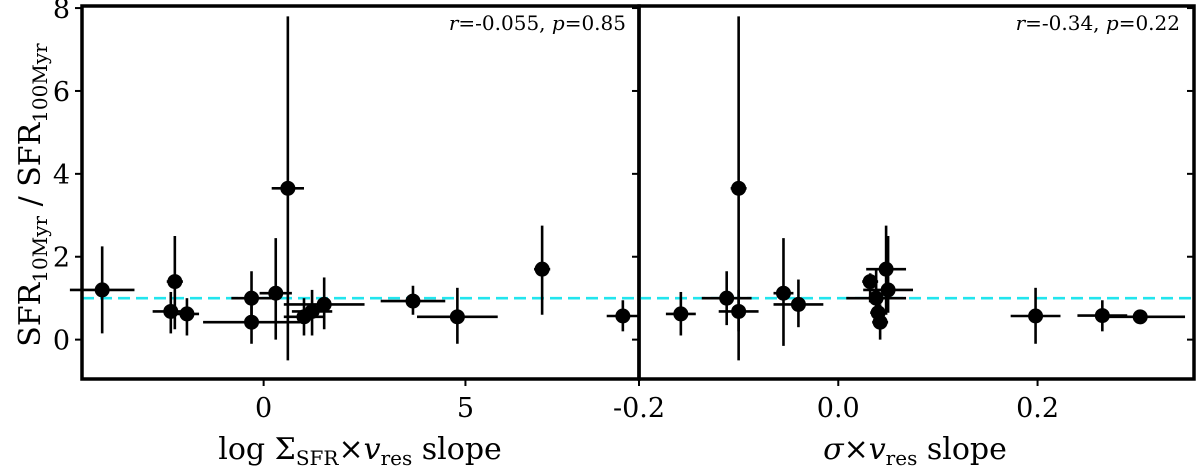 Image resolution: width=1200 pixels, height=470 pixels. Describe the element at coordinates (915, 451) in the screenshot. I see `right-x-axis-label: σ×vres slope` at that location.